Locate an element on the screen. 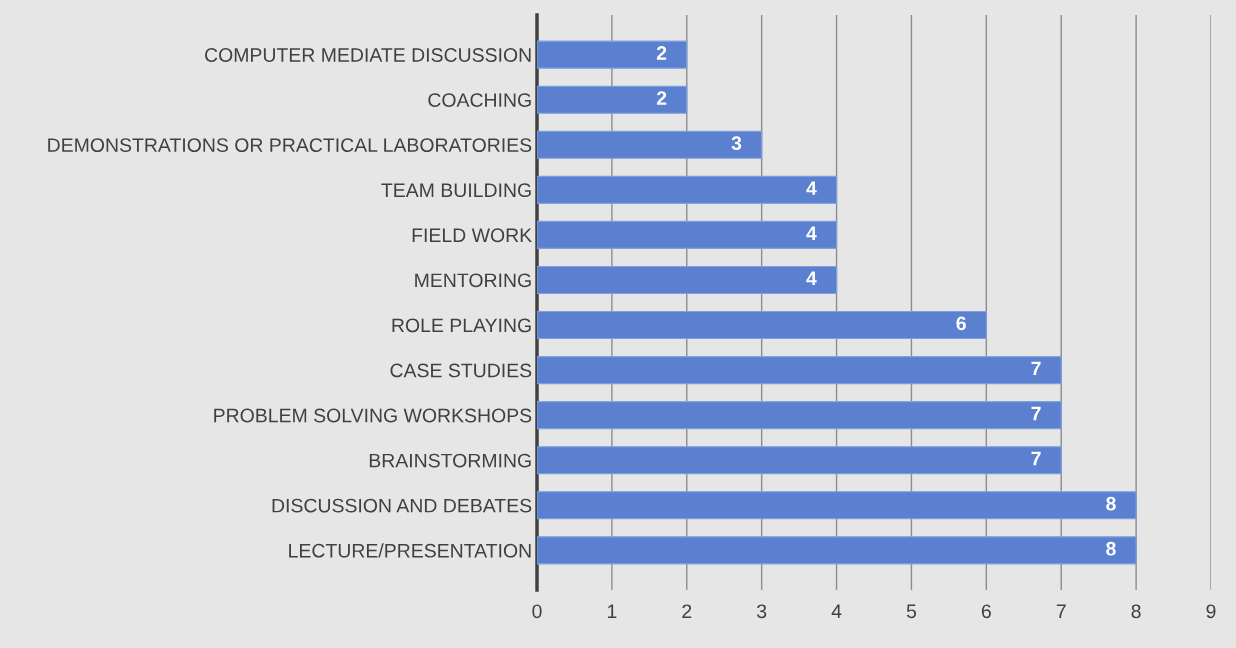  y-tick-label: CASE STUDIES is located at coordinates (461, 370).